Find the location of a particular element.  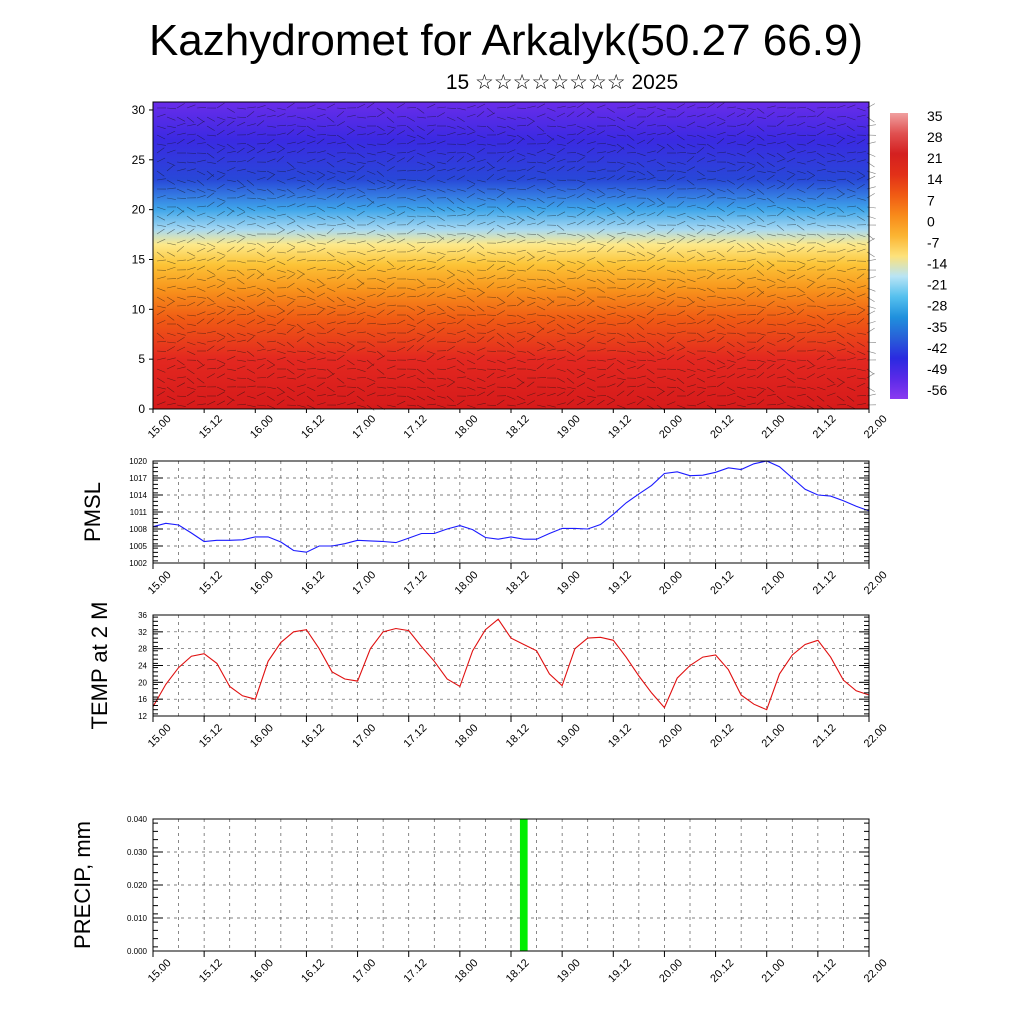

y-tick-label: 1011 is located at coordinates (139, 512).